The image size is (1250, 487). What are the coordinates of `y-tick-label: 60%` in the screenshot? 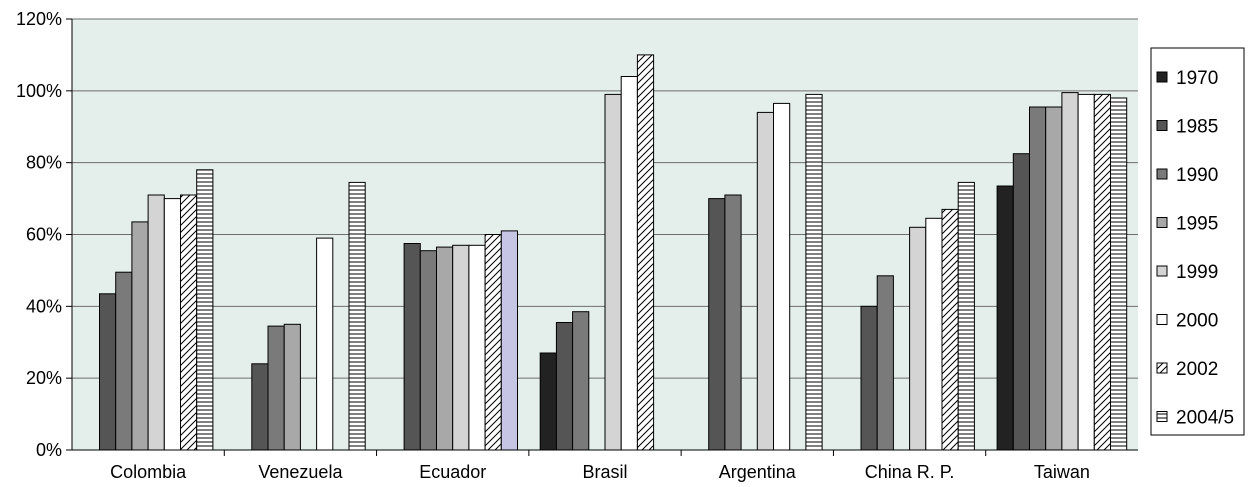 It's located at (44, 235).